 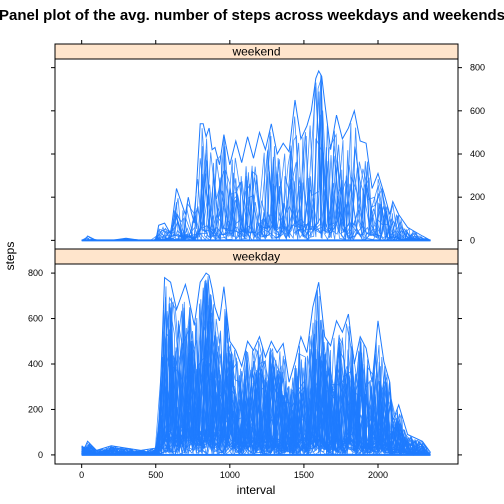 I want to click on y-tick-label-weekend: 400, so click(x=477, y=154).